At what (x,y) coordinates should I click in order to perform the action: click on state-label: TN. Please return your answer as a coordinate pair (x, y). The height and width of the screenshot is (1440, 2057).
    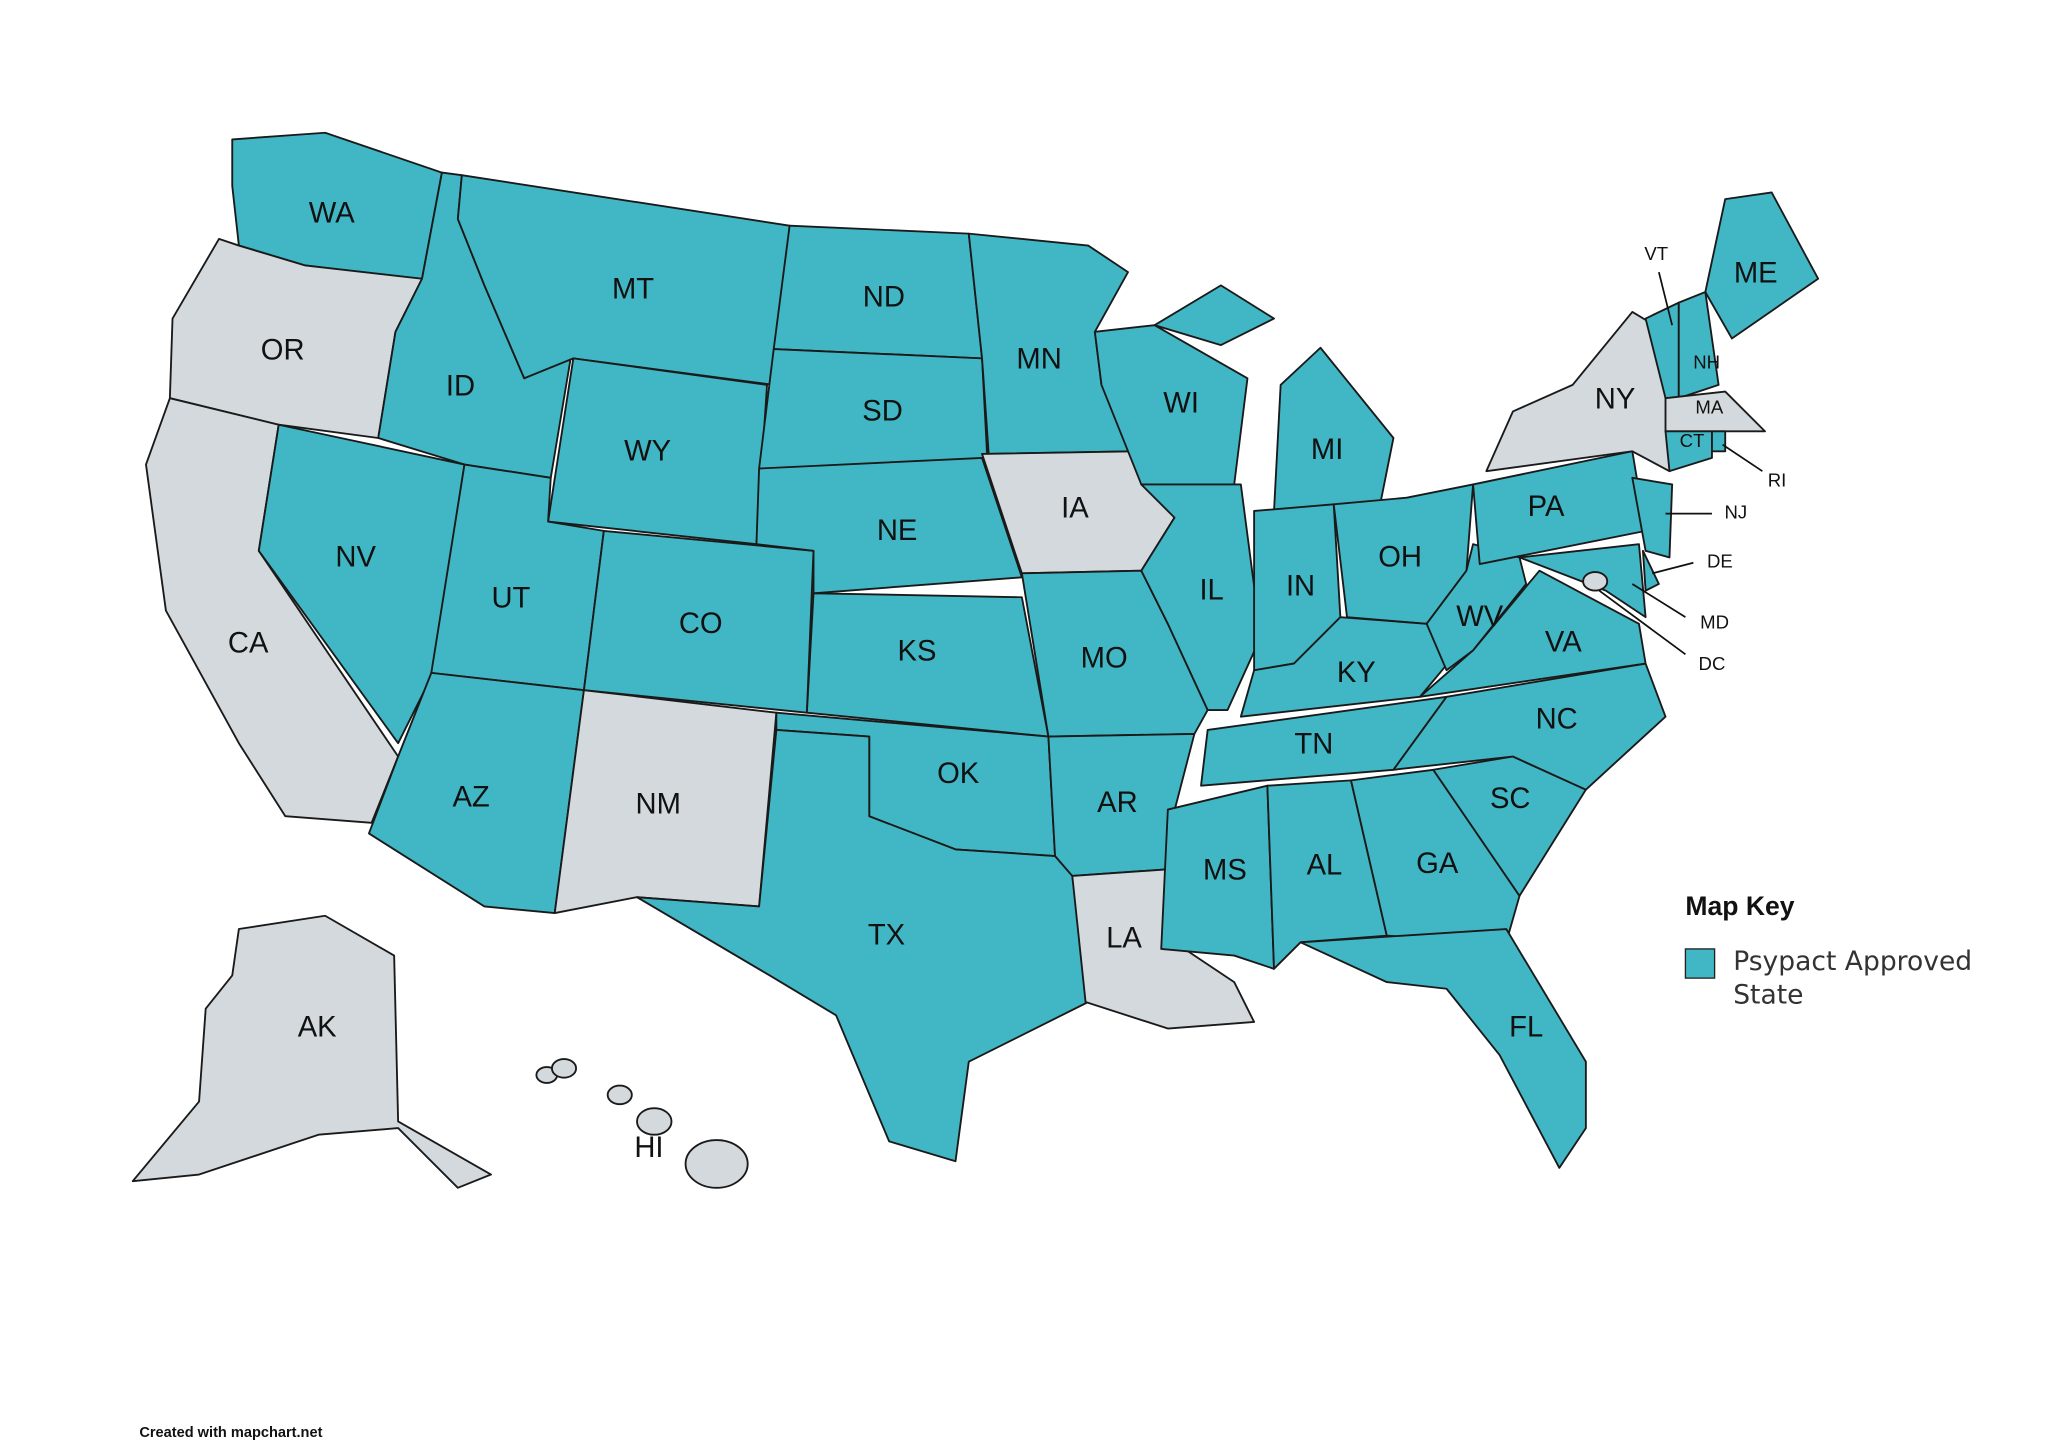
    Looking at the image, I should click on (1313, 745).